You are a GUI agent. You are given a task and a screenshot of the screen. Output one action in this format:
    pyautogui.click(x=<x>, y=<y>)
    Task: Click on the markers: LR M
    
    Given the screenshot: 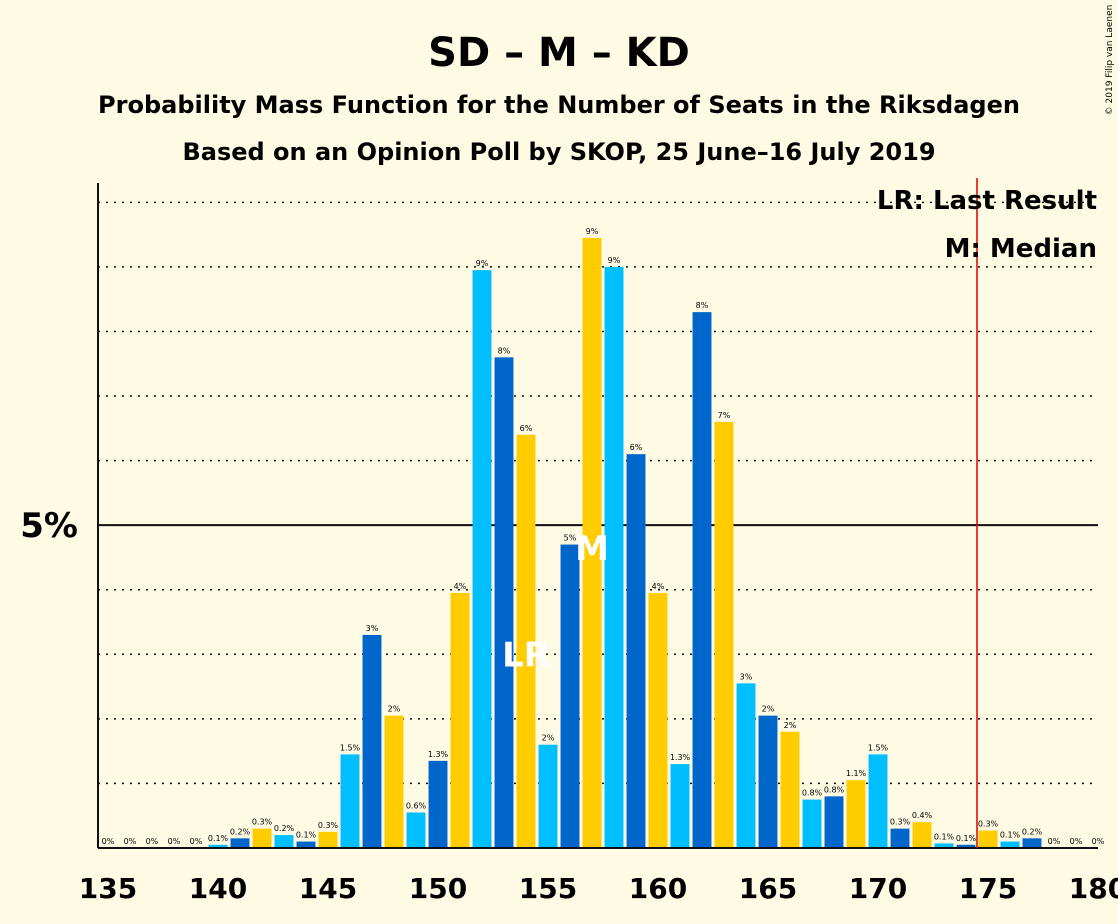 What is the action you would take?
    pyautogui.click(x=555, y=602)
    